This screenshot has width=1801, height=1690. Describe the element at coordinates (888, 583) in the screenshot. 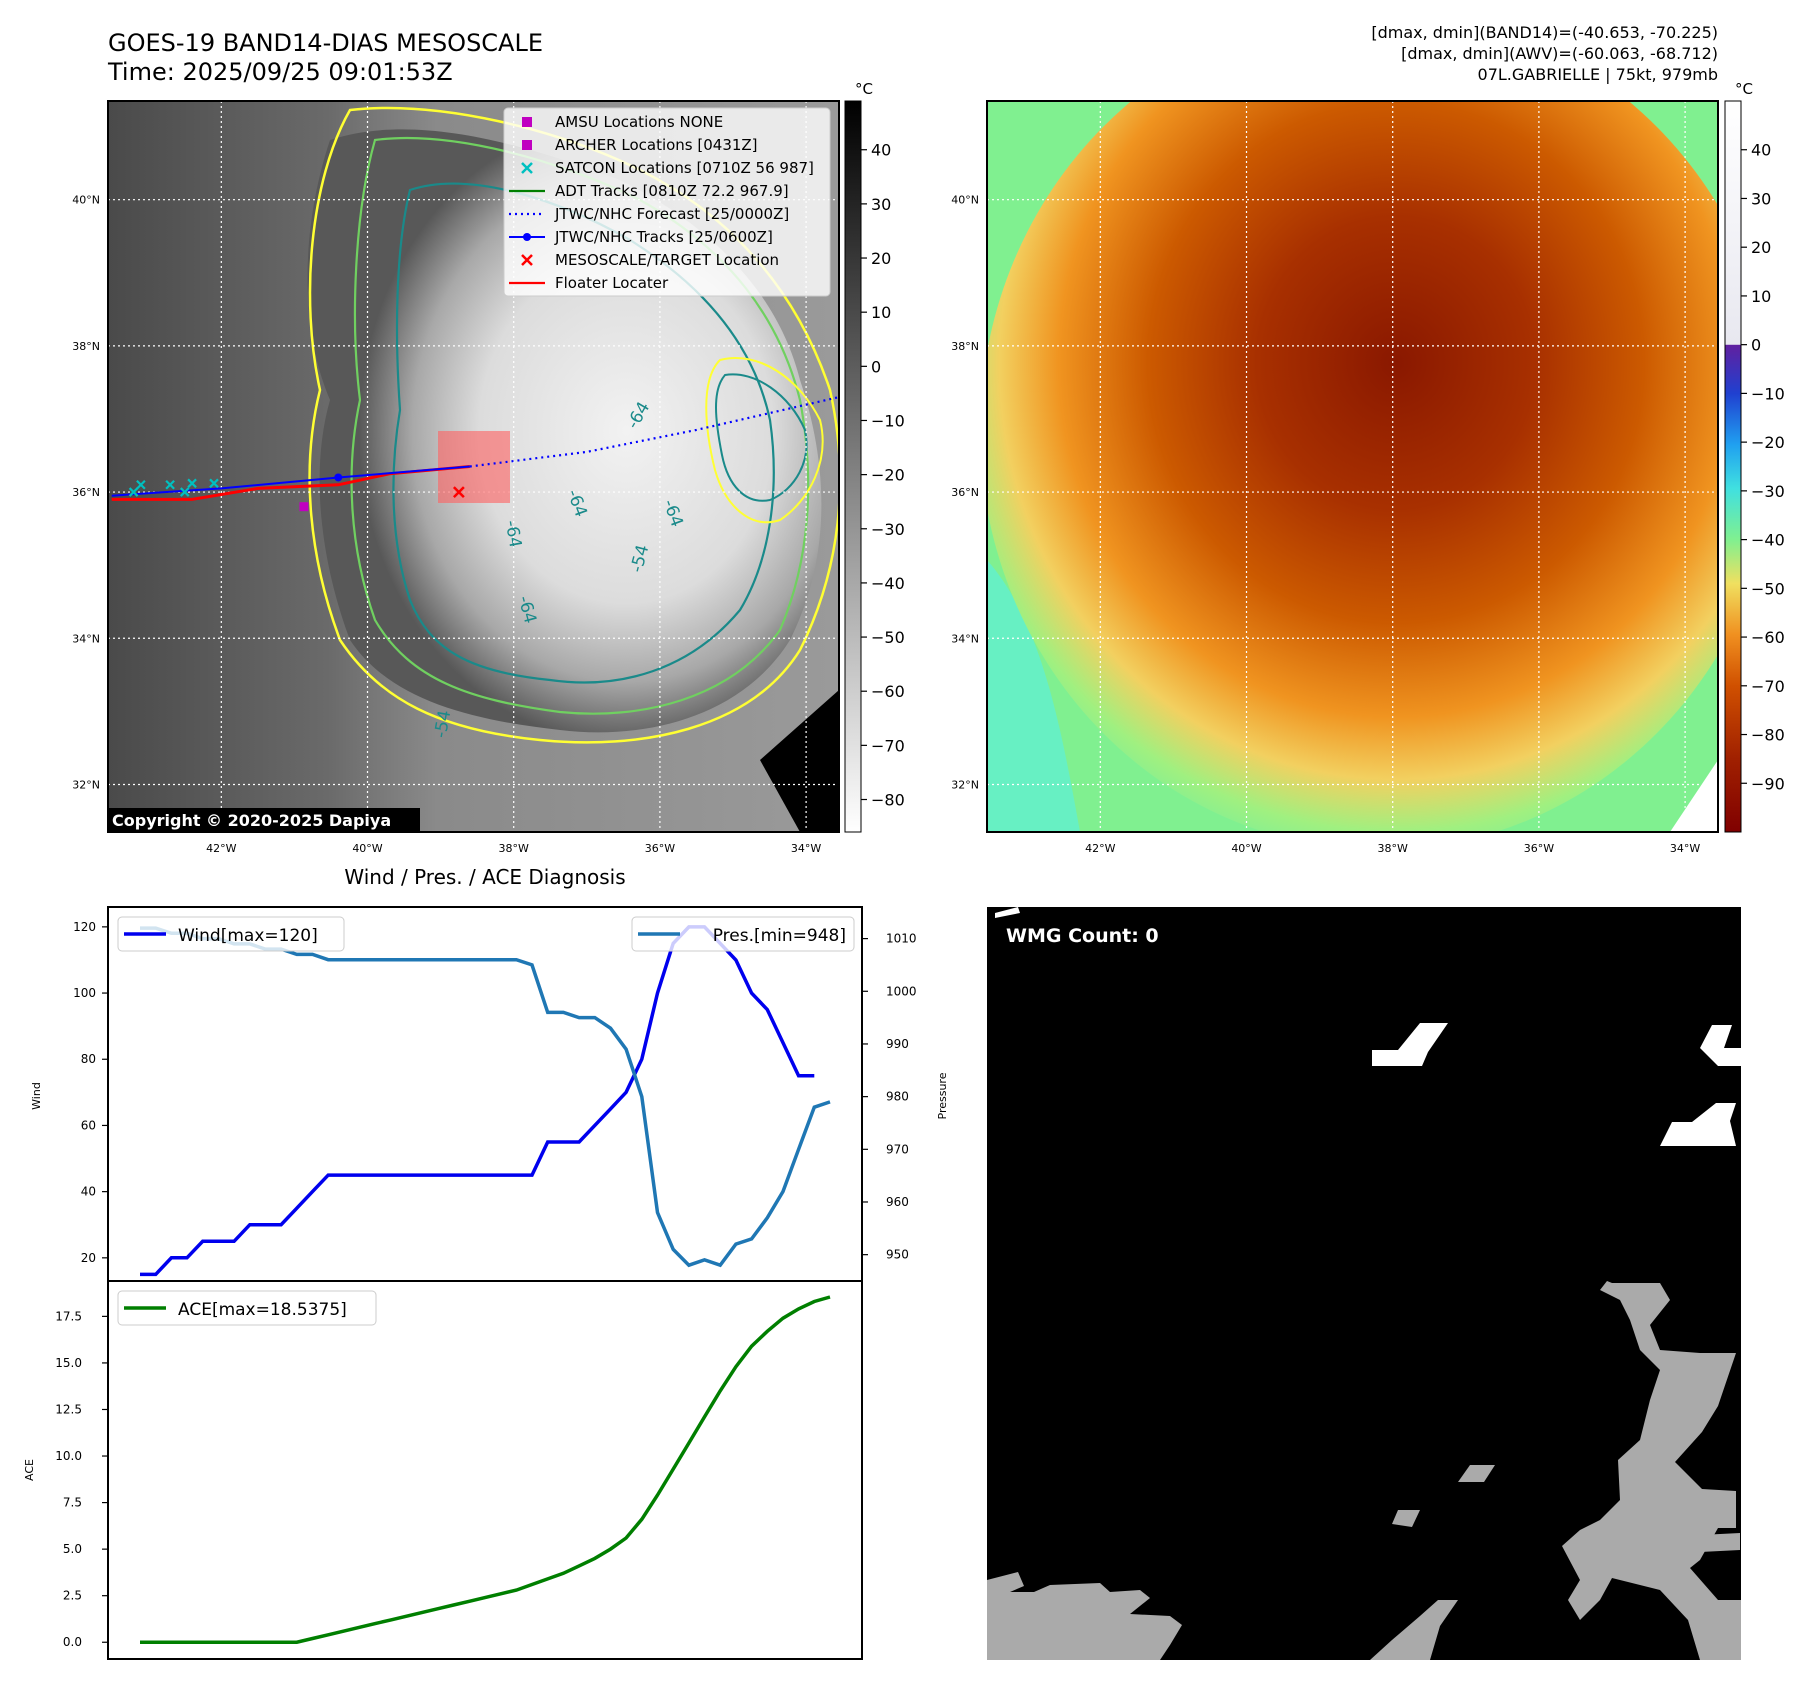

I see `ir-colorbar-tick-label: −40` at that location.